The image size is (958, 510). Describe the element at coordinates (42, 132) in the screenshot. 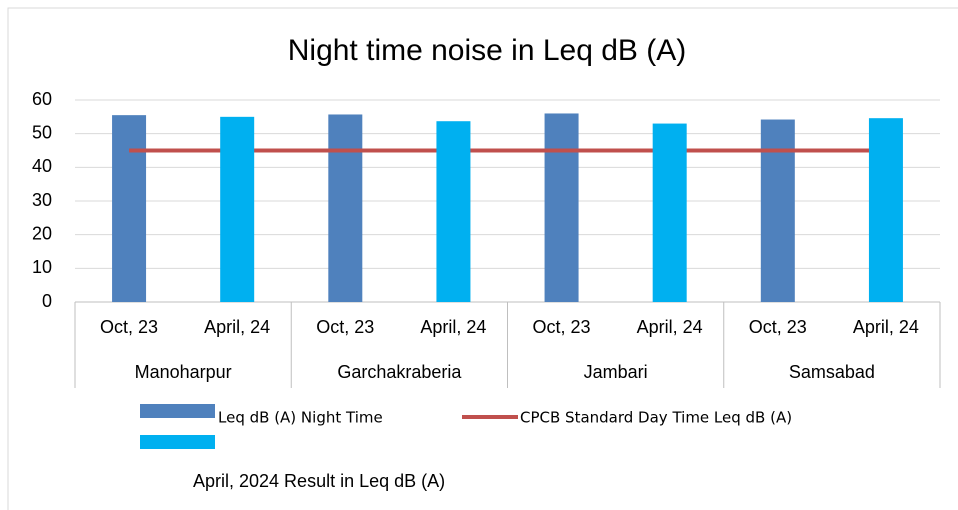

I see `y-tick-label: 50` at that location.